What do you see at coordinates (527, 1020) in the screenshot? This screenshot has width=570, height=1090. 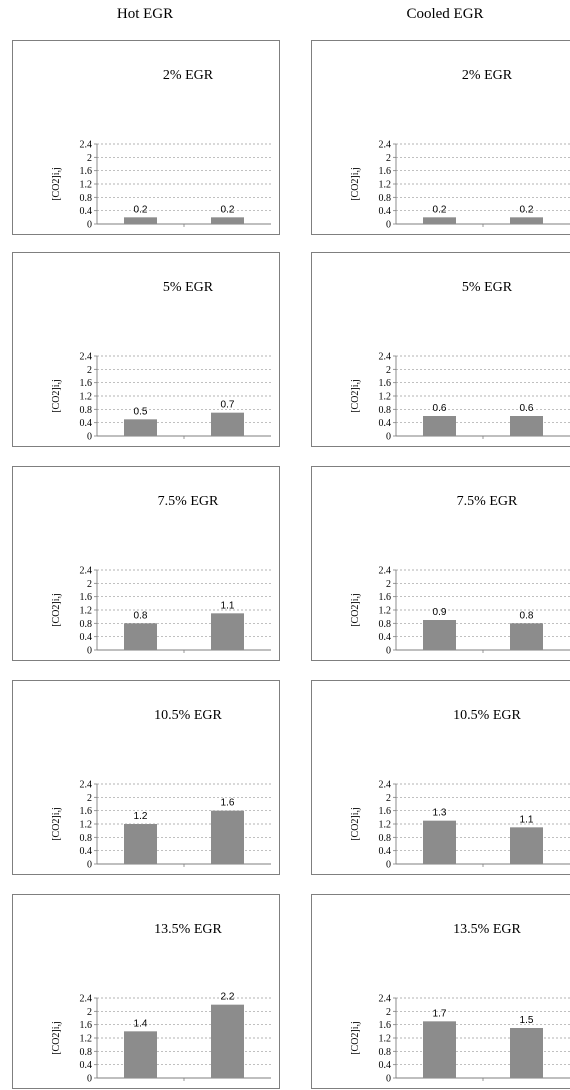 I see `data-label: 1.5` at bounding box center [527, 1020].